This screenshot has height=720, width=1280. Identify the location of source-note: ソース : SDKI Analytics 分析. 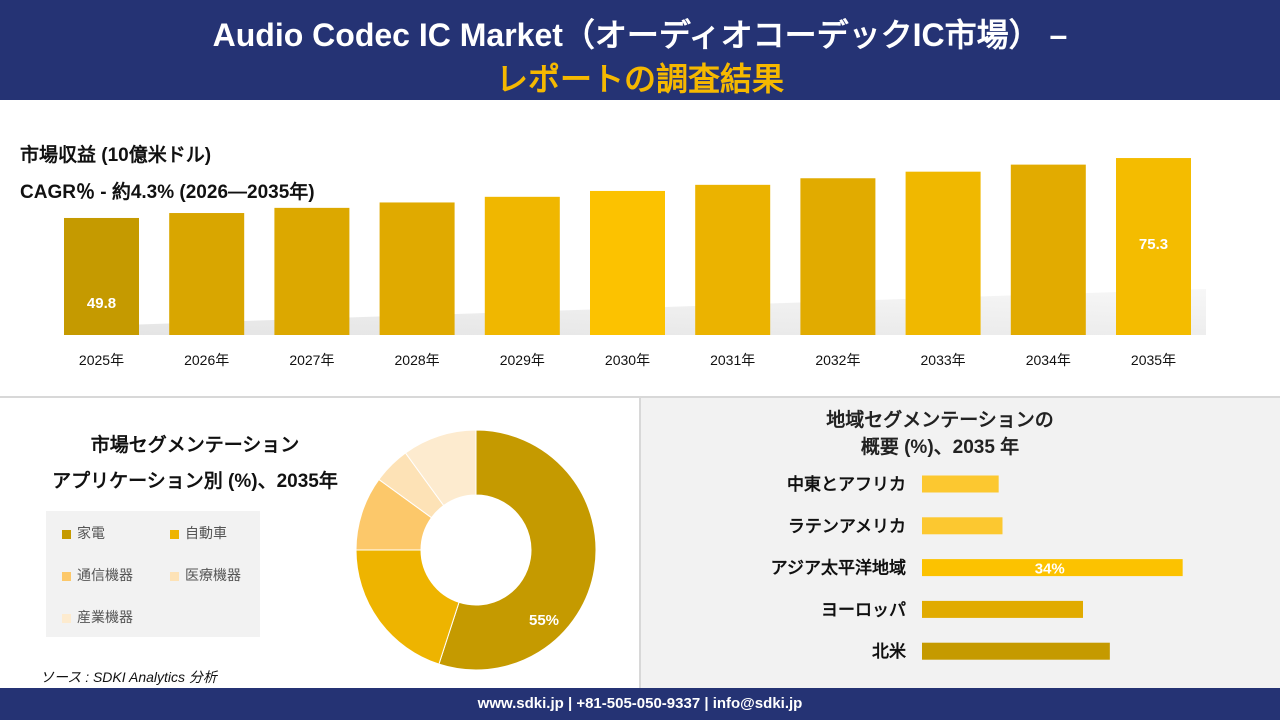
(128, 677).